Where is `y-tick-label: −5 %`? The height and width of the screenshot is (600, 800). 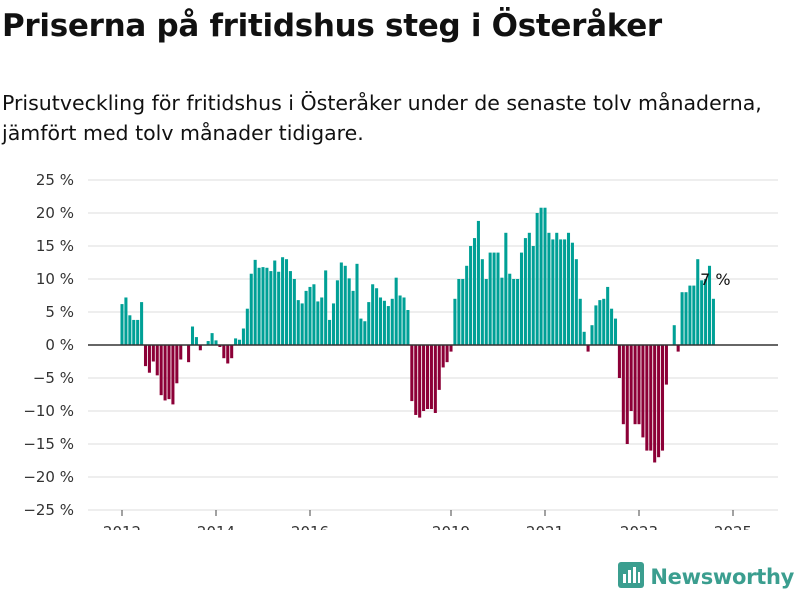 y-tick-label: −5 % is located at coordinates (53, 378).